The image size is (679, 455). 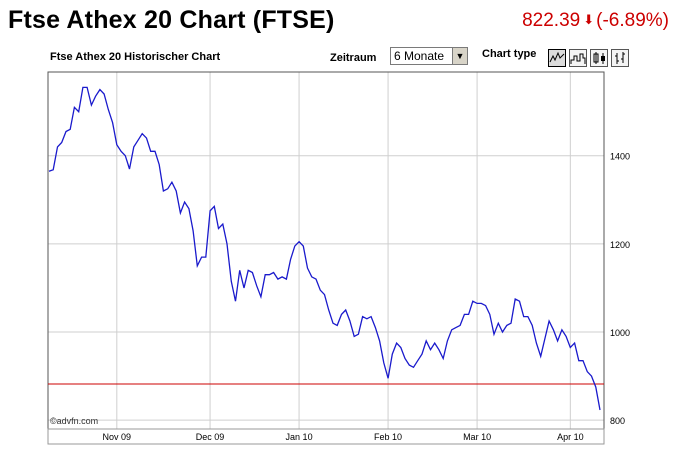 What do you see at coordinates (171, 20) in the screenshot?
I see `page-title: Ftse Athex 20 Chart (FTSE)` at bounding box center [171, 20].